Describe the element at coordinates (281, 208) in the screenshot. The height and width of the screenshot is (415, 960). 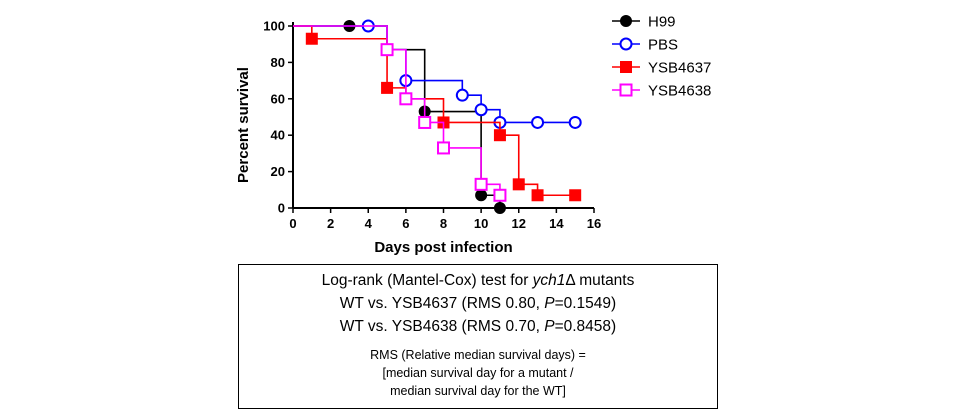
I see `y-tick-label: 0` at that location.